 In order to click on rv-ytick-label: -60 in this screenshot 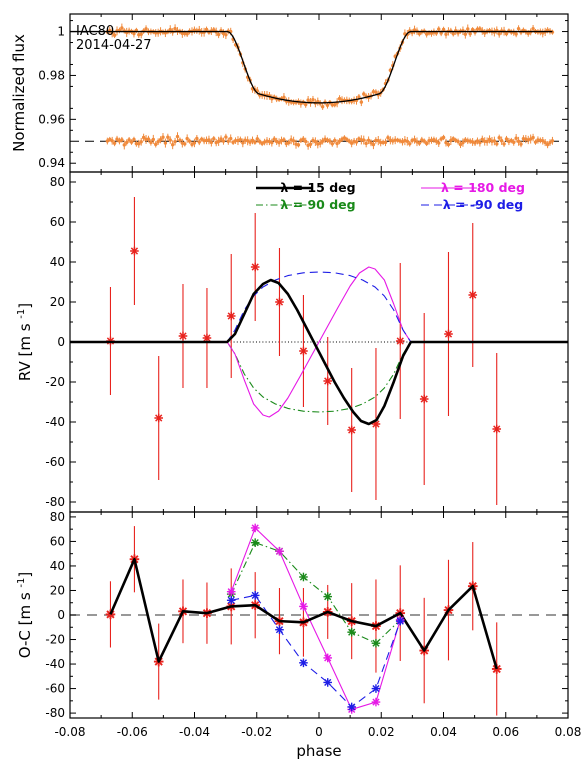, I will do `click(55, 462)`.